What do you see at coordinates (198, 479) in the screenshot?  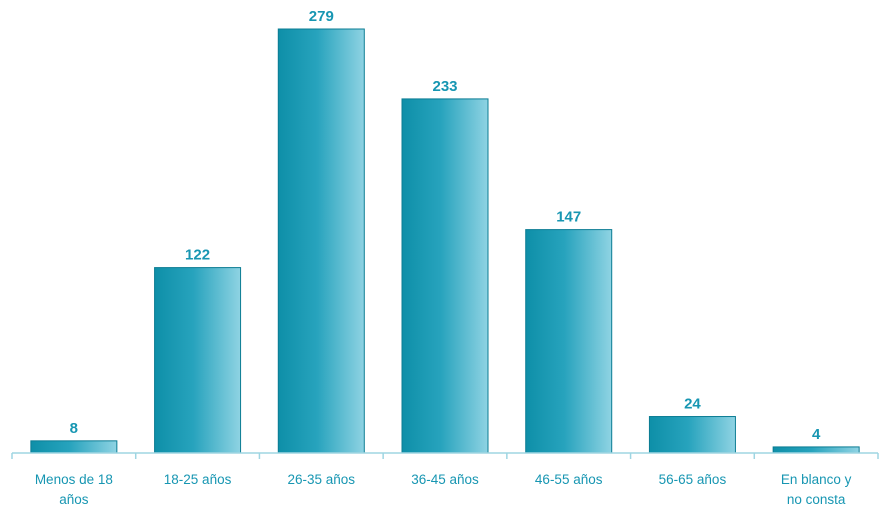 I see `category-label-1: 18-25 años` at bounding box center [198, 479].